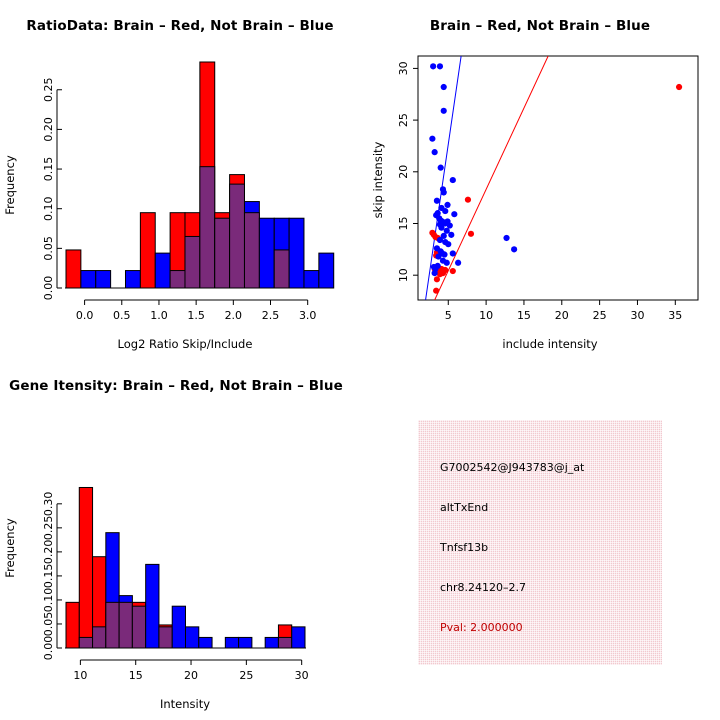 This screenshot has height=720, width=720. What do you see at coordinates (549, 344) in the screenshot?
I see `scatter-x-axis-label: include intensity` at bounding box center [549, 344].